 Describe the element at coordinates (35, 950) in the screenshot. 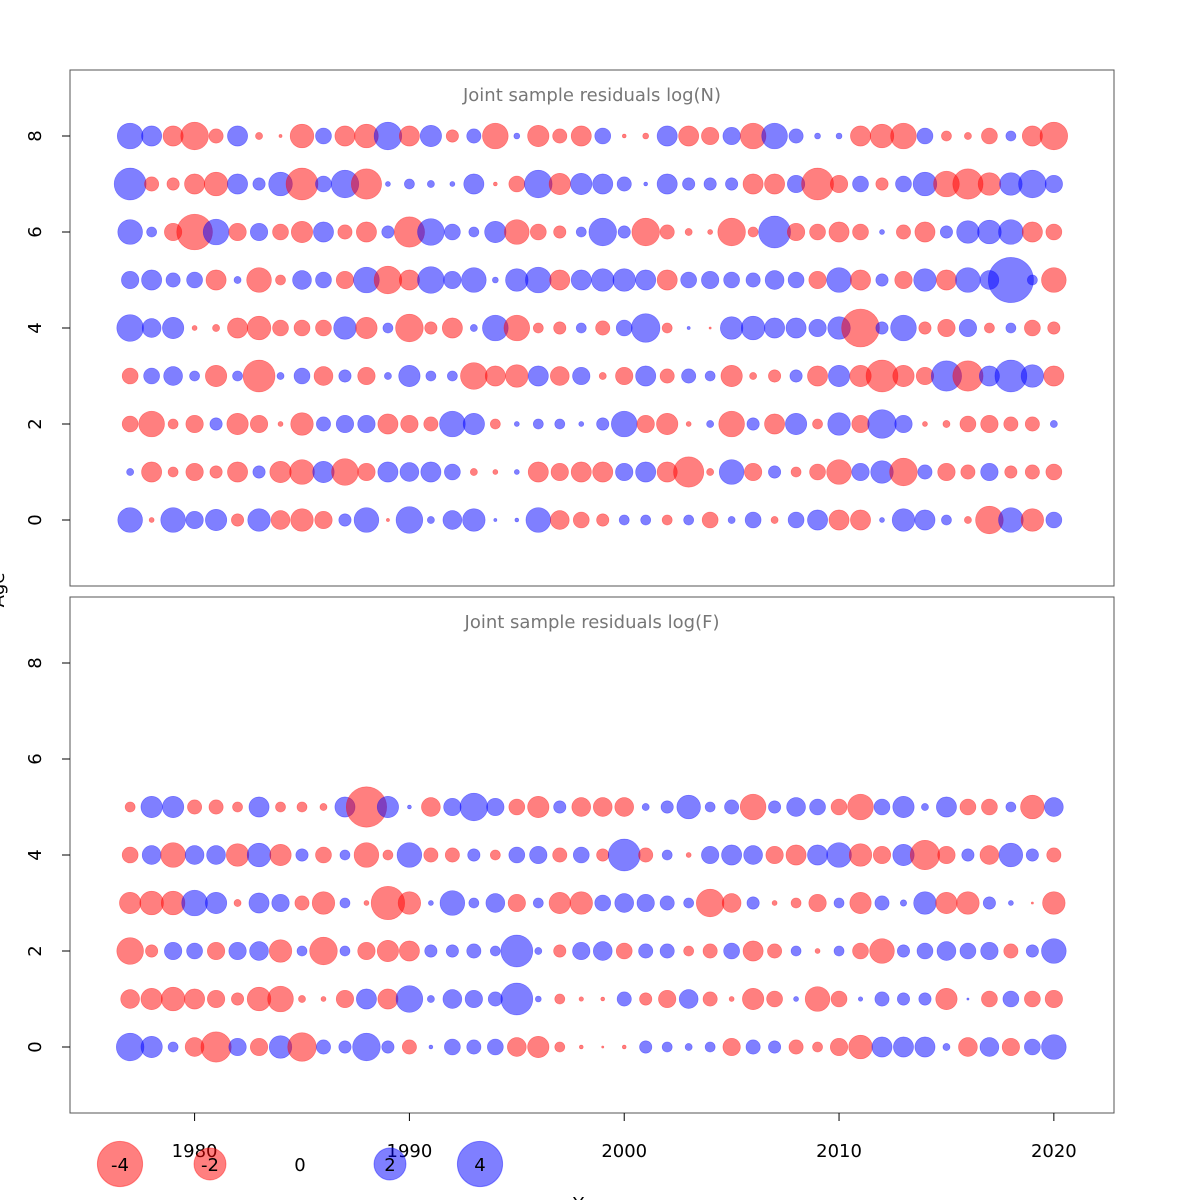

I see `y-tick-label: 2` at that location.